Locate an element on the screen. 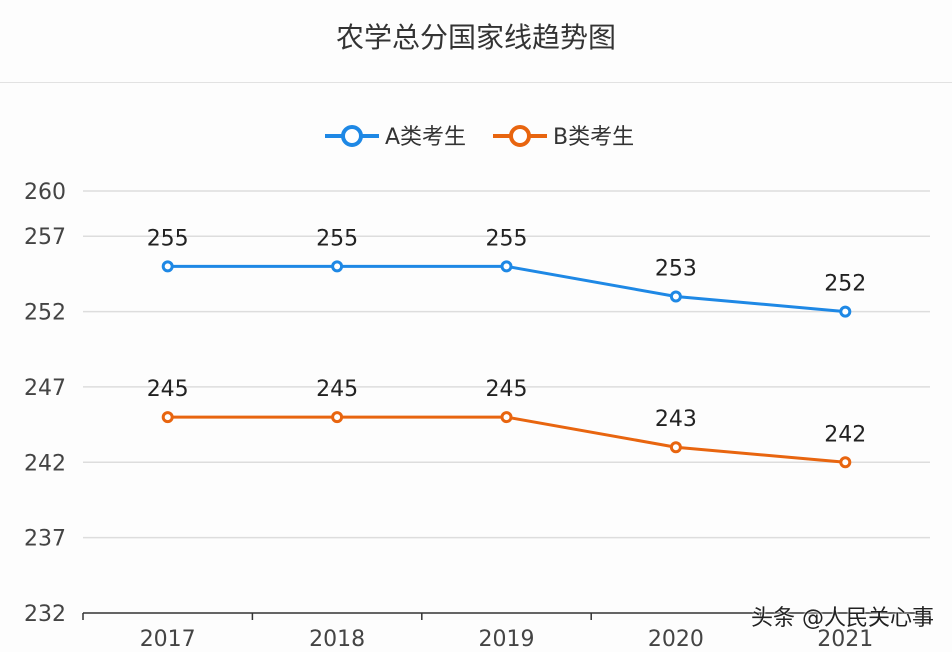  x-tick-label: 2019 is located at coordinates (507, 639).